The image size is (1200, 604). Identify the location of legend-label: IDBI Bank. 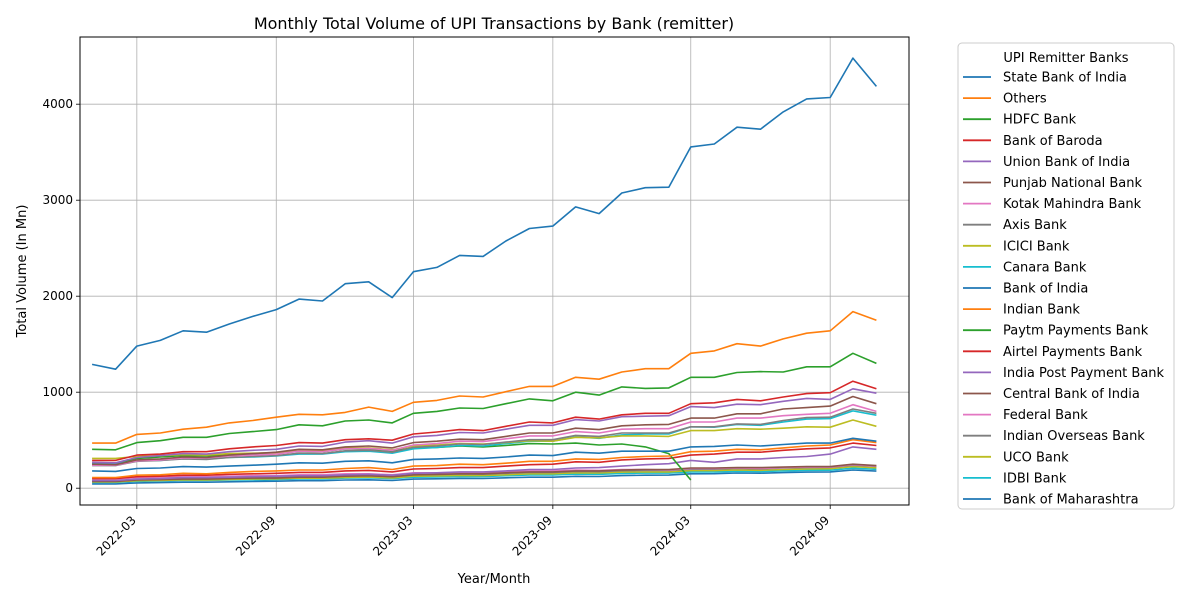
(1035, 478).